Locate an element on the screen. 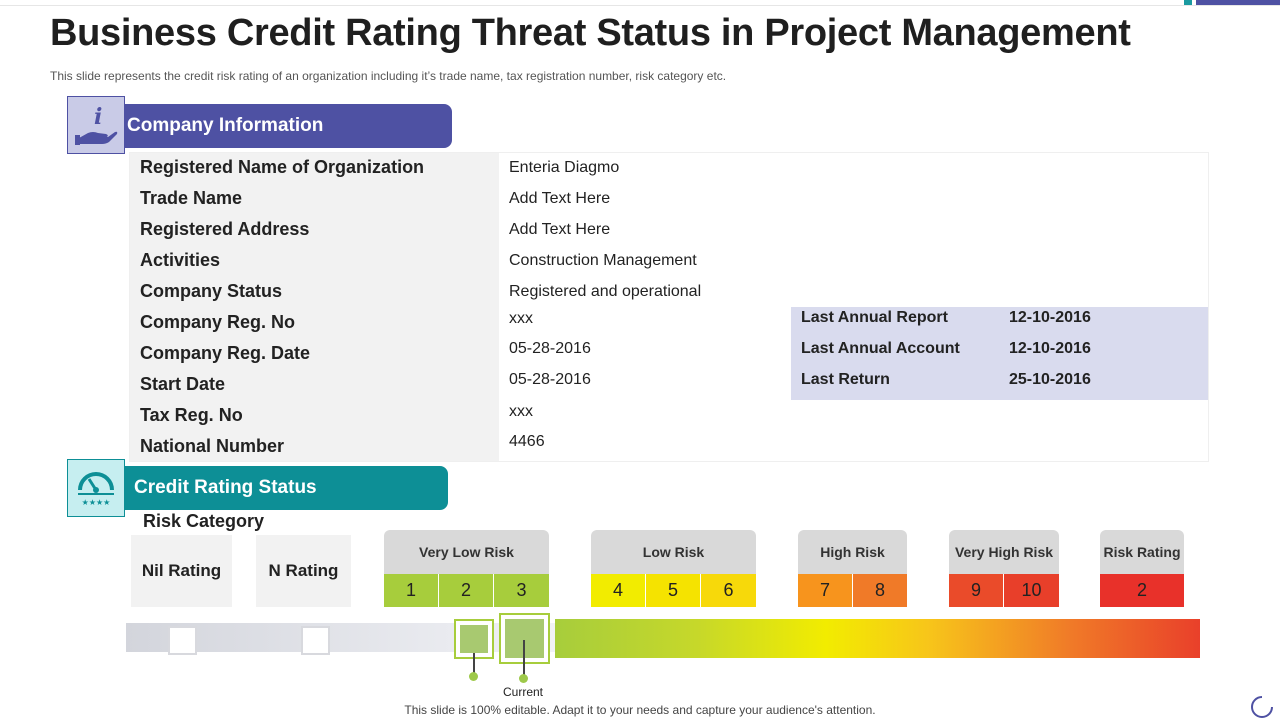  label-last-annual-report: Last Annual Report is located at coordinates (874, 317).